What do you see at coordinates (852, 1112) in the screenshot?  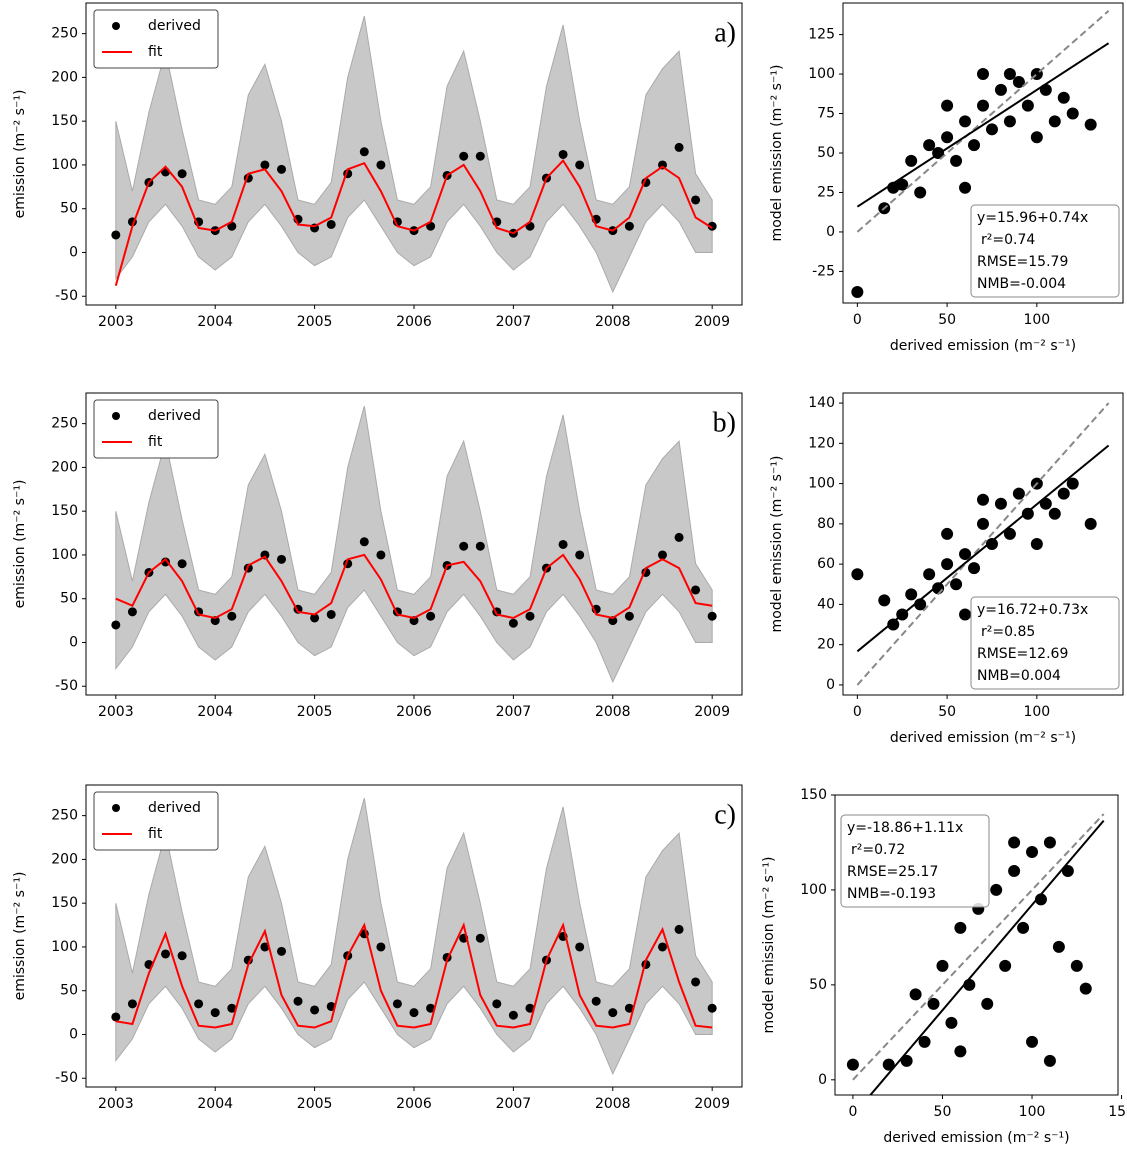 I see `x-tick-label: 0` at bounding box center [852, 1112].